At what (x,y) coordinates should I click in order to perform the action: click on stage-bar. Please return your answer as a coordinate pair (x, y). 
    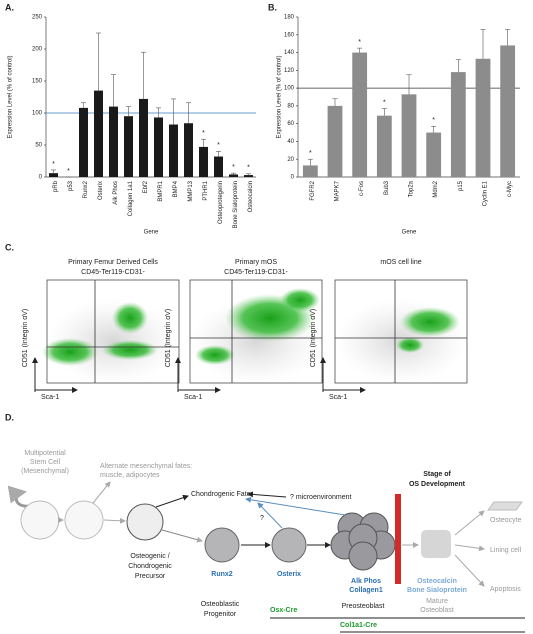
    Looking at the image, I should click on (398, 539).